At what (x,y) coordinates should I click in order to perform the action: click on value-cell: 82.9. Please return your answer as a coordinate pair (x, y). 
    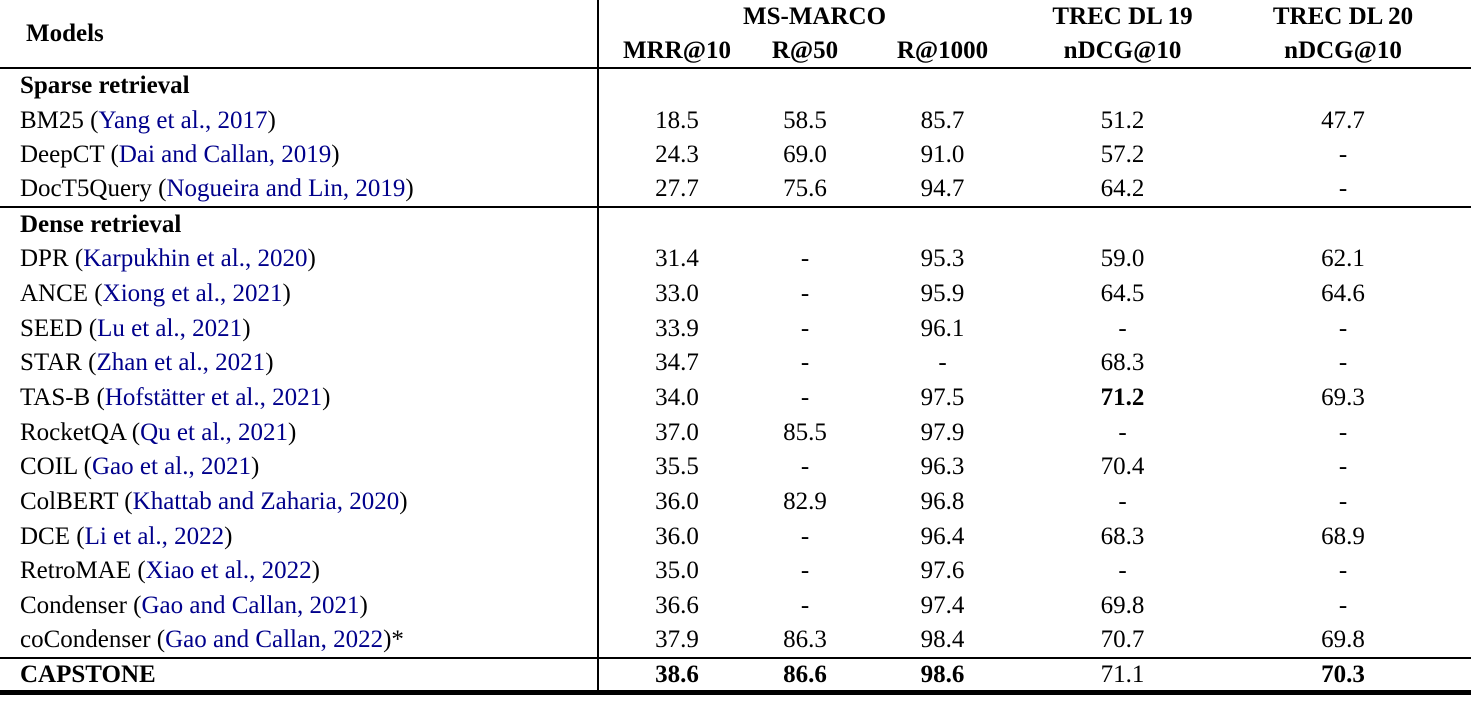
    Looking at the image, I should click on (805, 502).